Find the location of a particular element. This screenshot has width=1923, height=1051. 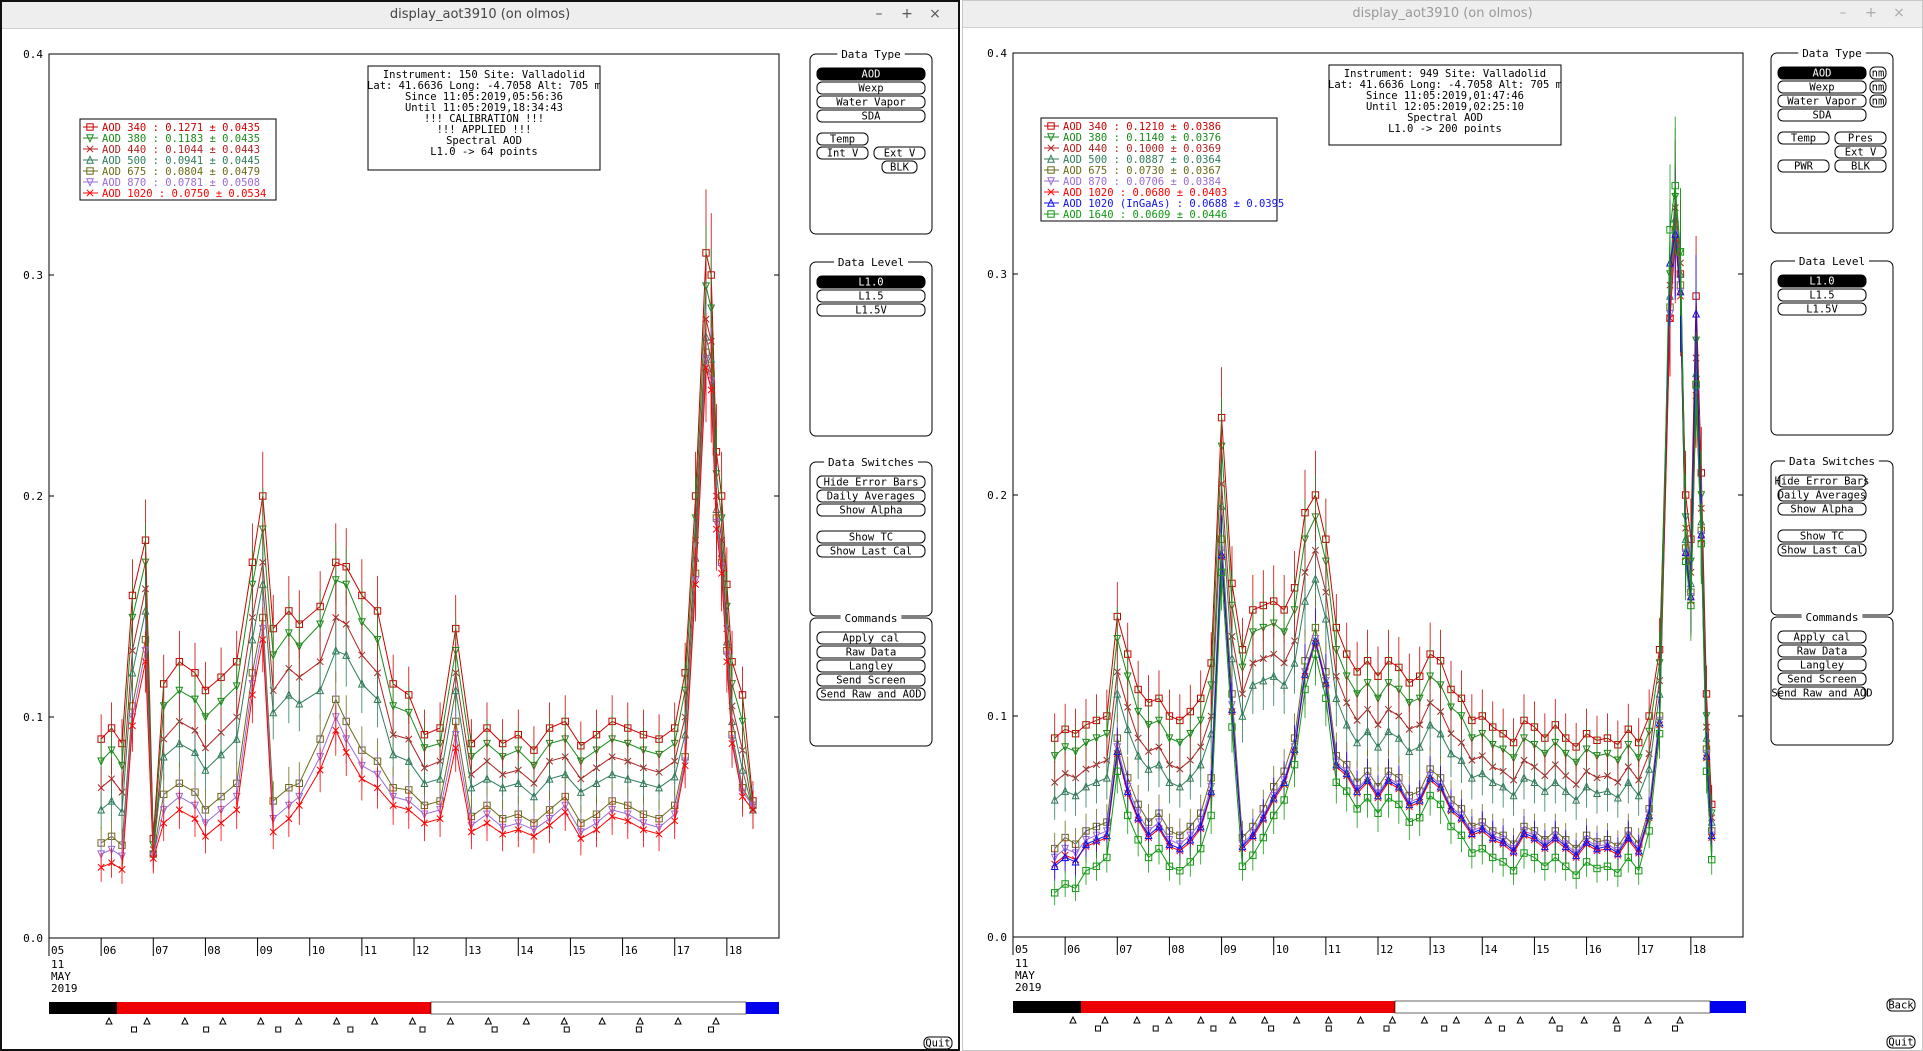

int-v-button: Int V is located at coordinates (842, 153).